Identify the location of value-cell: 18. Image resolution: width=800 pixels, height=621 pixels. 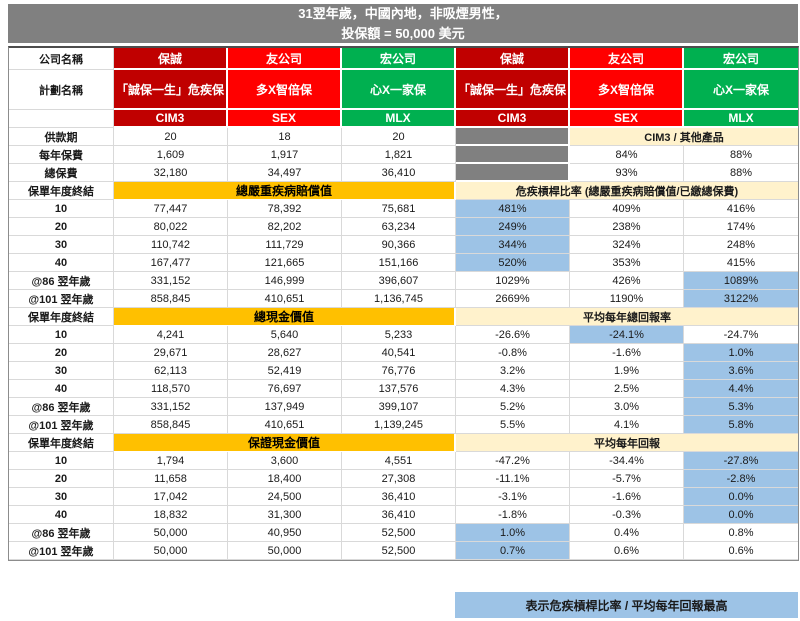
(285, 137).